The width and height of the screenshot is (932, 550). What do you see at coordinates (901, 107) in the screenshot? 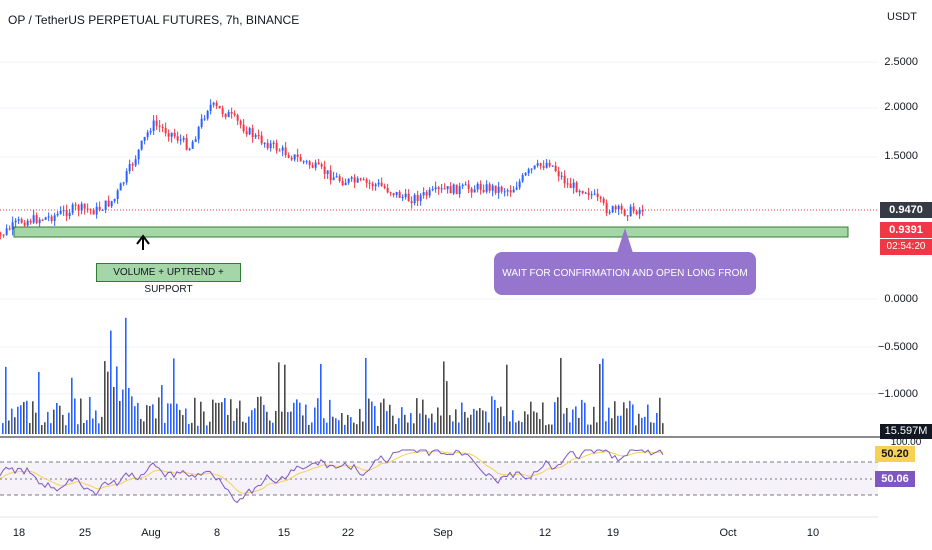
I see `price-tick: 2.0000` at bounding box center [901, 107].